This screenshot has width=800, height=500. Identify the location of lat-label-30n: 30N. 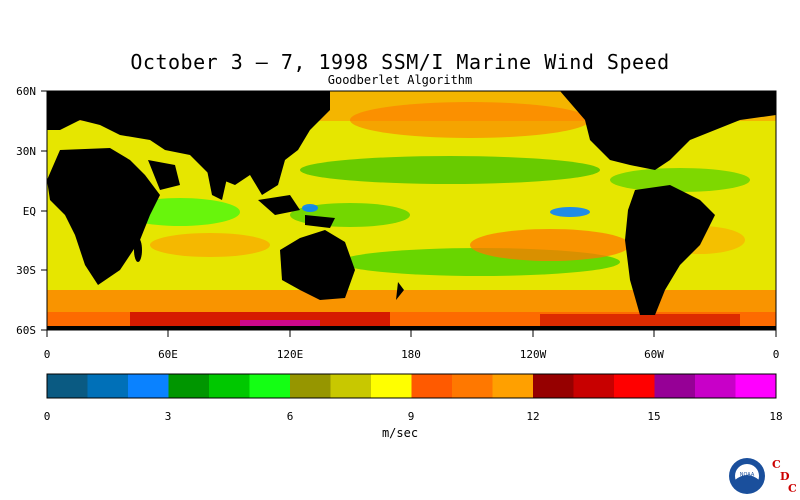
(26, 151).